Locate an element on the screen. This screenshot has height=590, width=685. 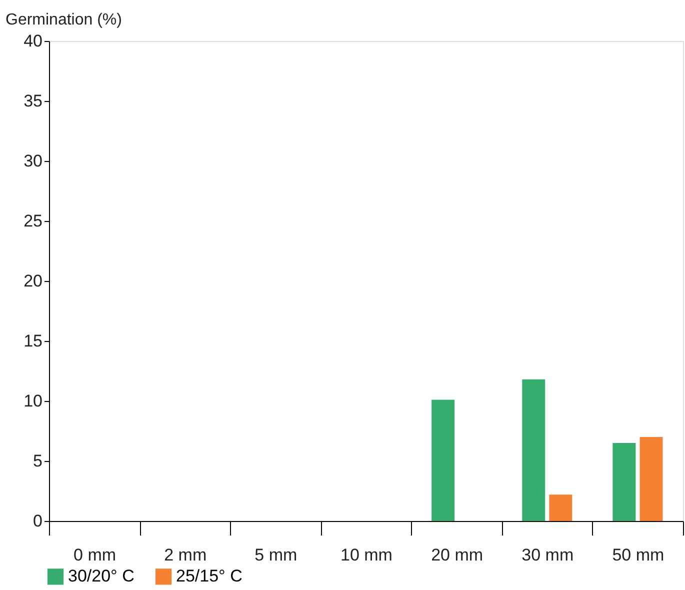
y-tick-label: 10 is located at coordinates (33, 401).